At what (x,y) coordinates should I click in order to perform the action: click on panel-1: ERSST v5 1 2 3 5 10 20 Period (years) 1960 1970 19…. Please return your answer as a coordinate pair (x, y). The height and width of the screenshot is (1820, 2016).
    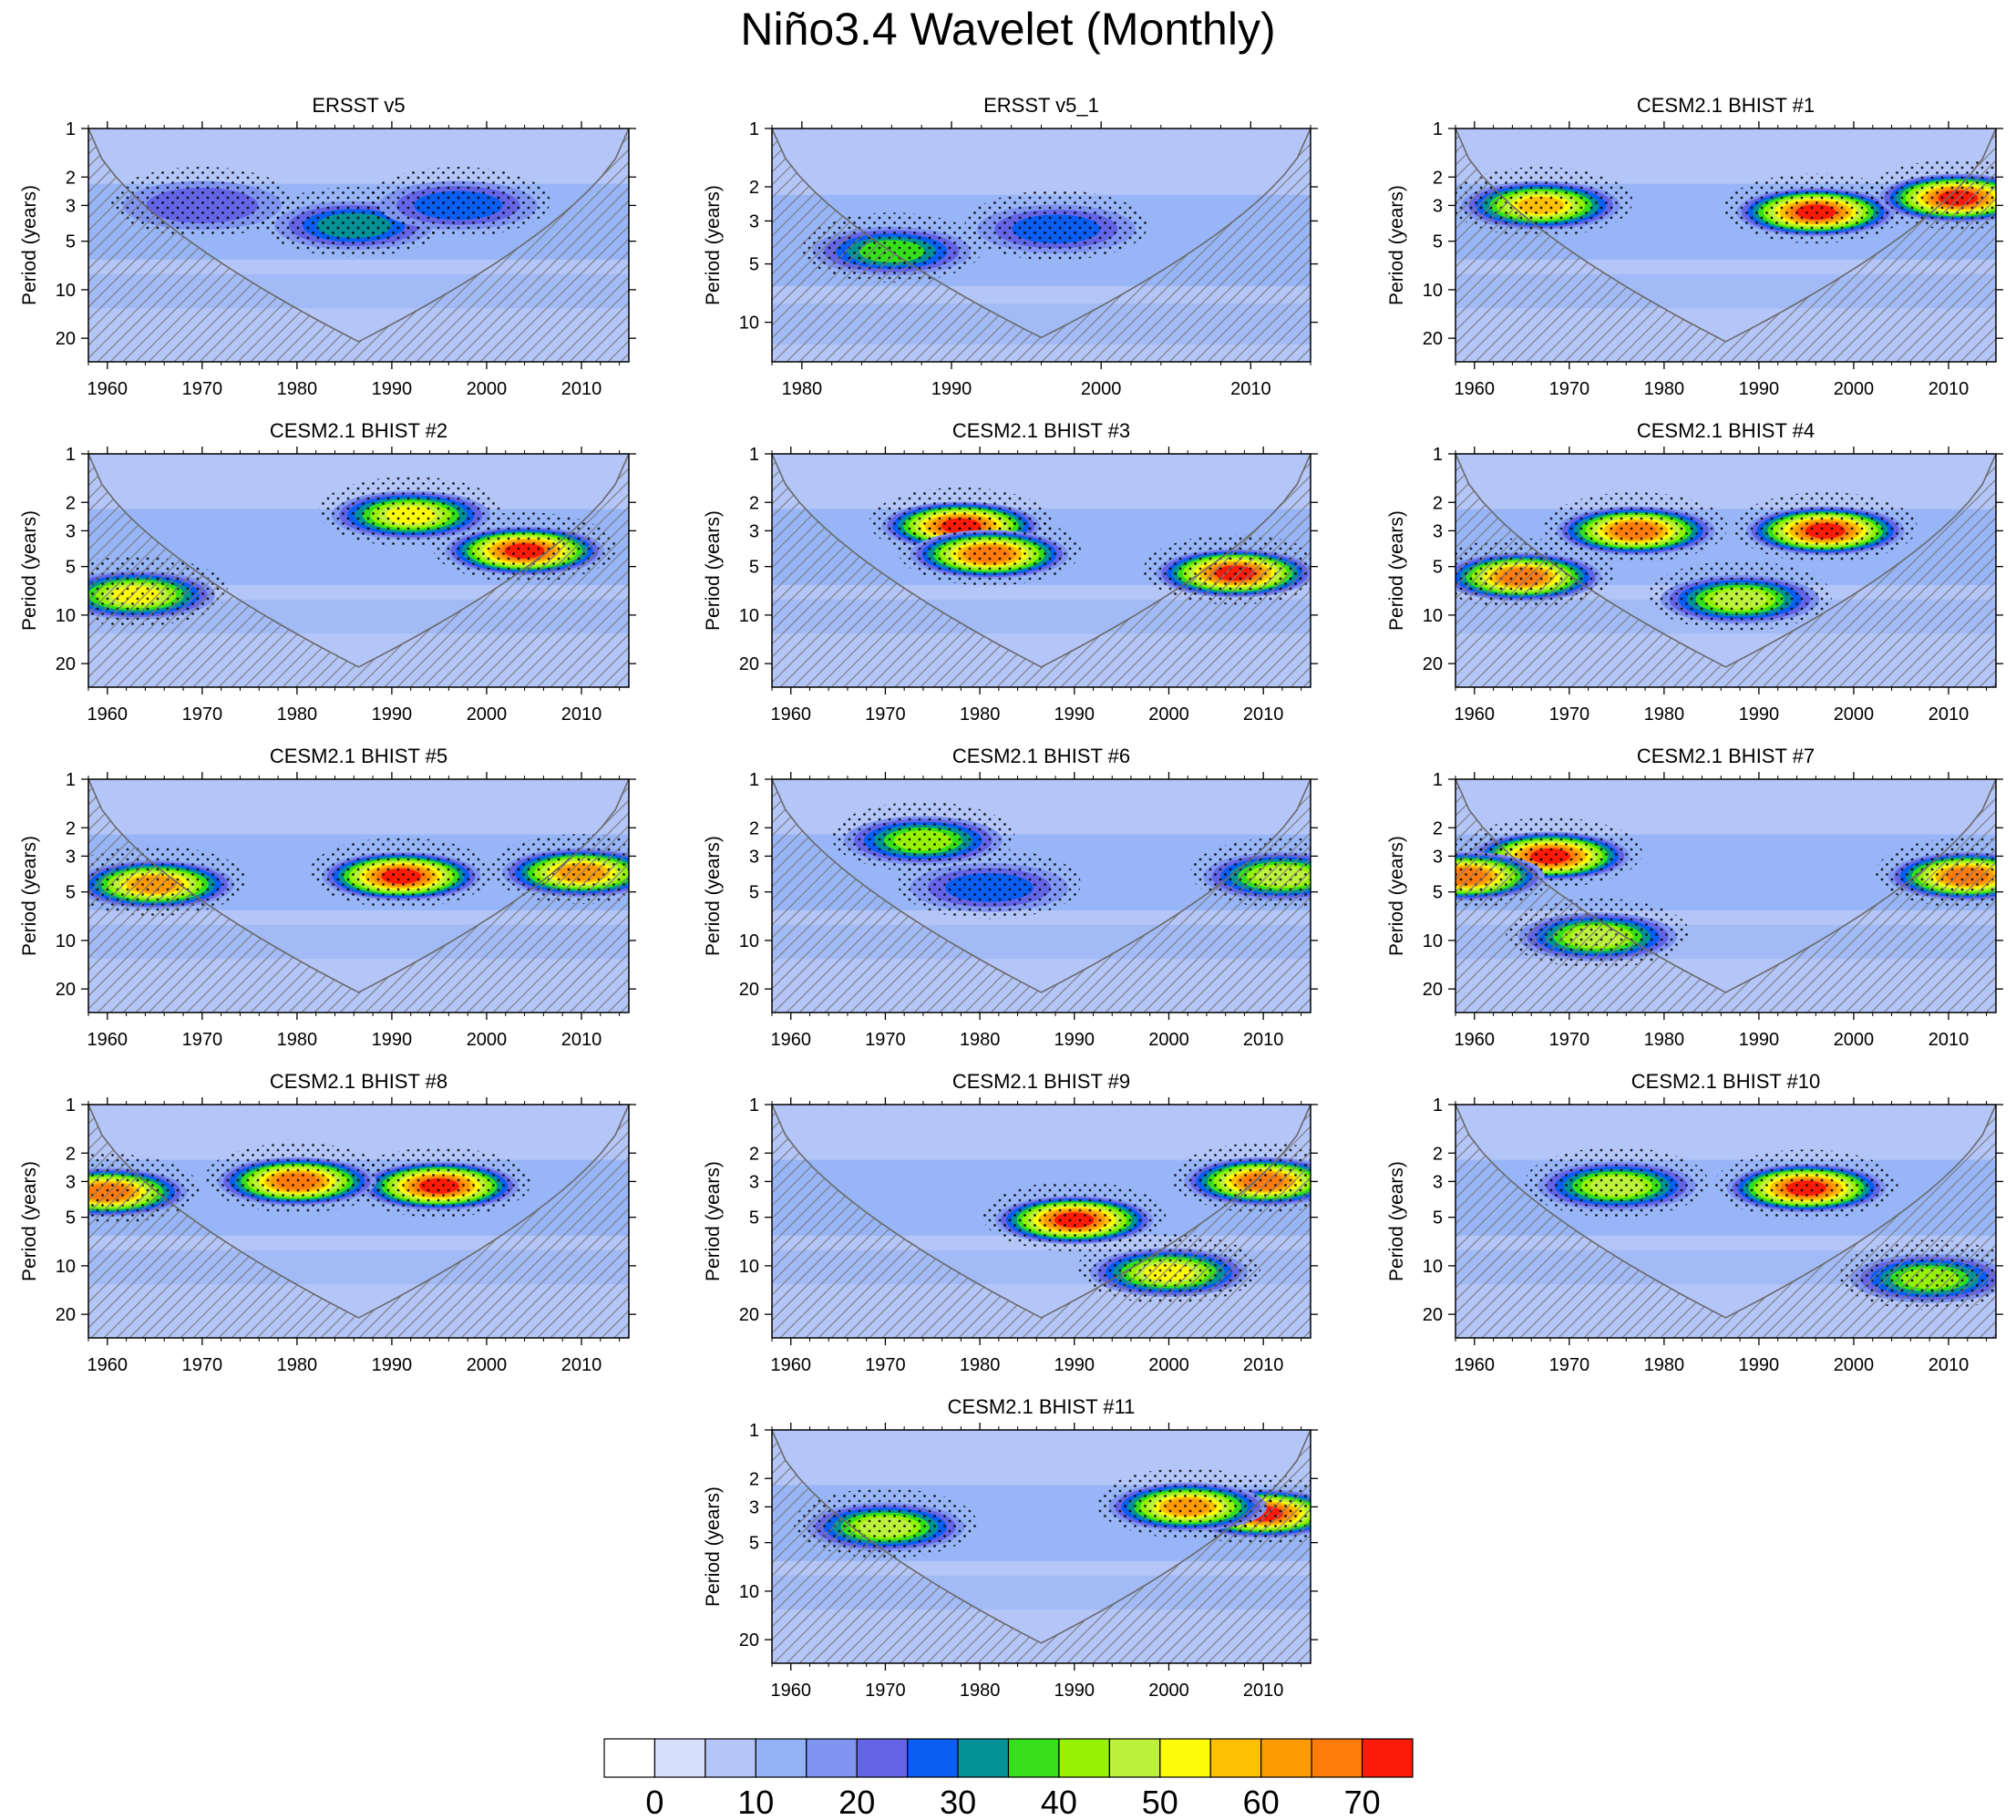
    Looking at the image, I should click on (328, 246).